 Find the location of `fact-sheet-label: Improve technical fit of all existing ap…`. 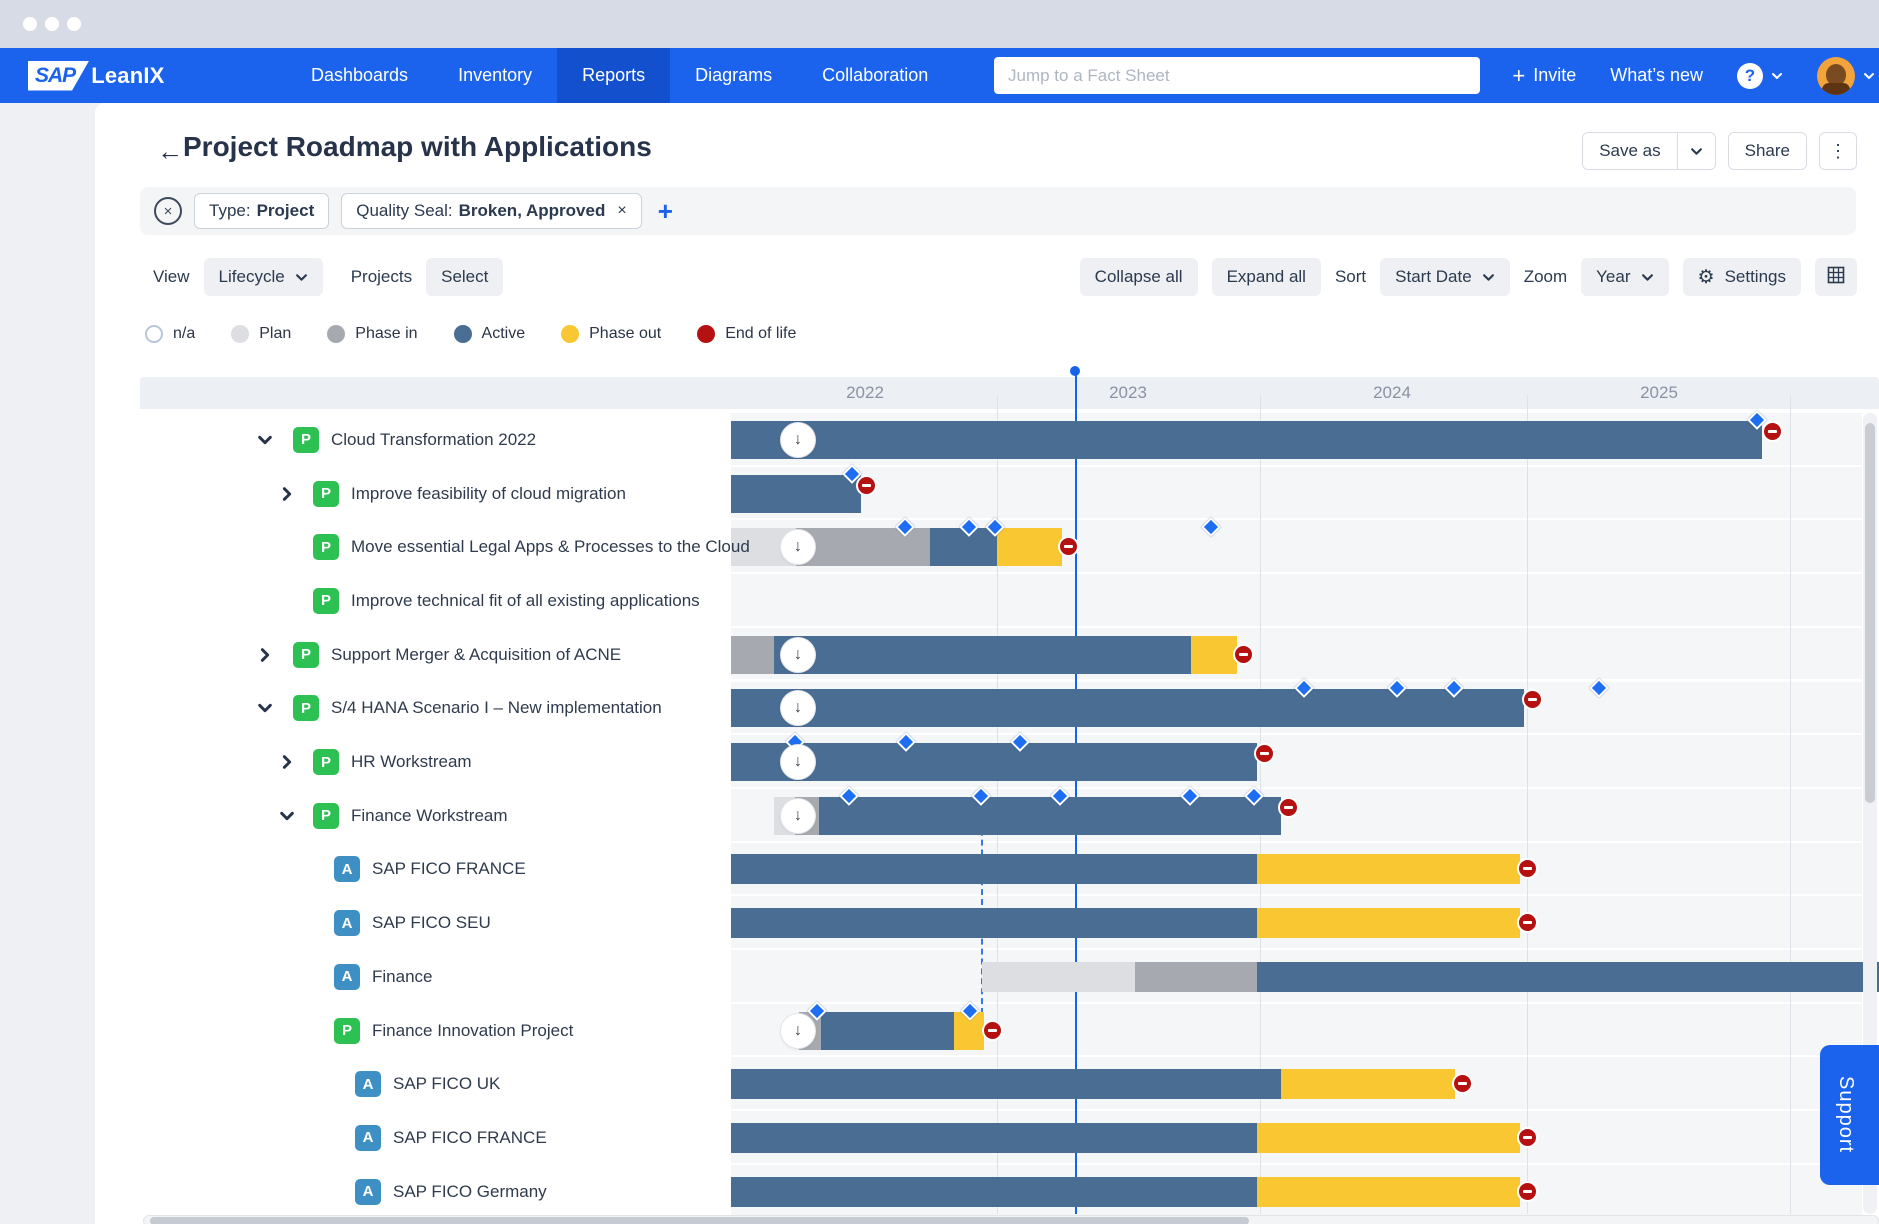

fact-sheet-label: Improve technical fit of all existing ap… is located at coordinates (525, 600).